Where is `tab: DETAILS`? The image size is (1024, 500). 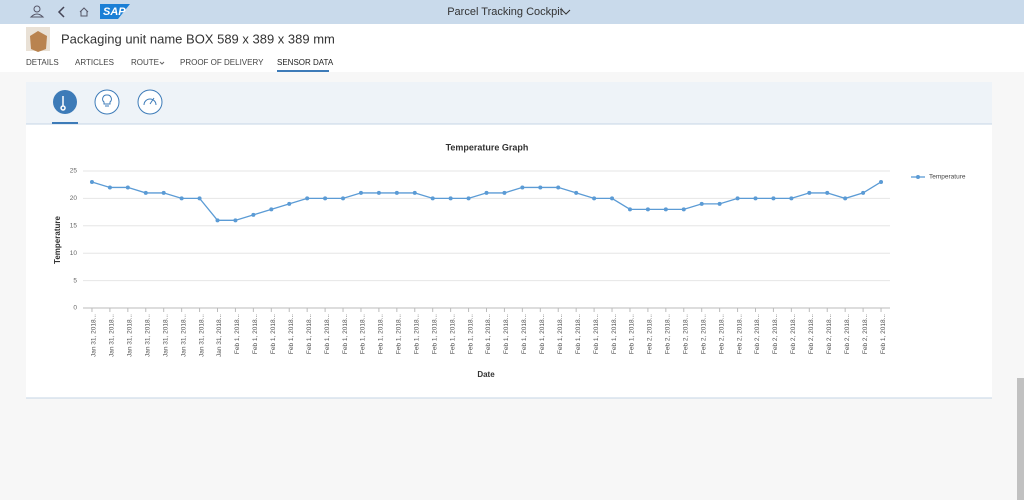
tab: DETAILS is located at coordinates (42, 62).